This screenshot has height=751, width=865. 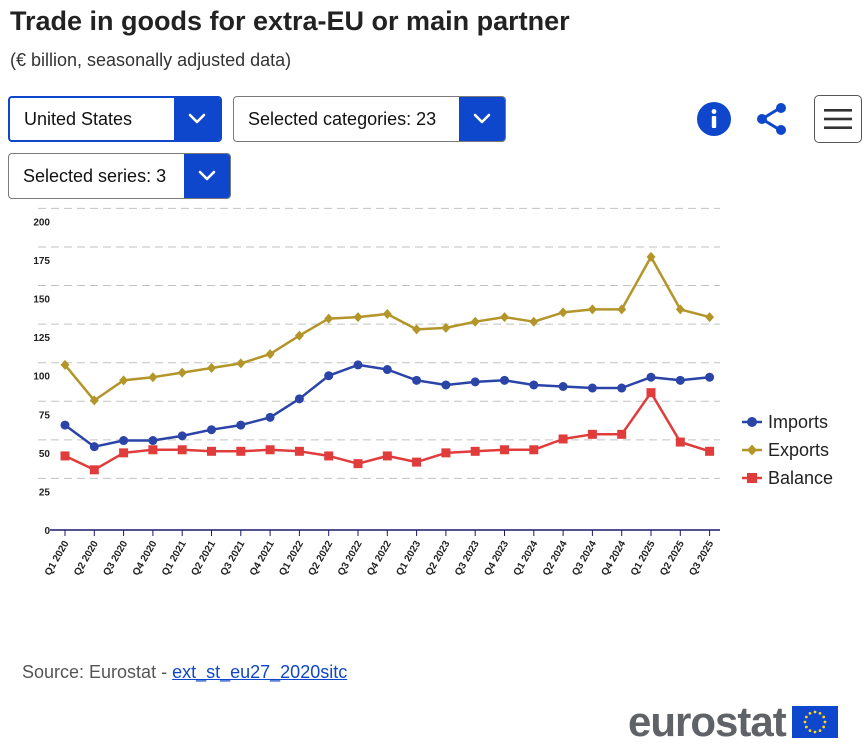 What do you see at coordinates (526, 558) in the screenshot?
I see `x-tick-label: Q1 2024` at bounding box center [526, 558].